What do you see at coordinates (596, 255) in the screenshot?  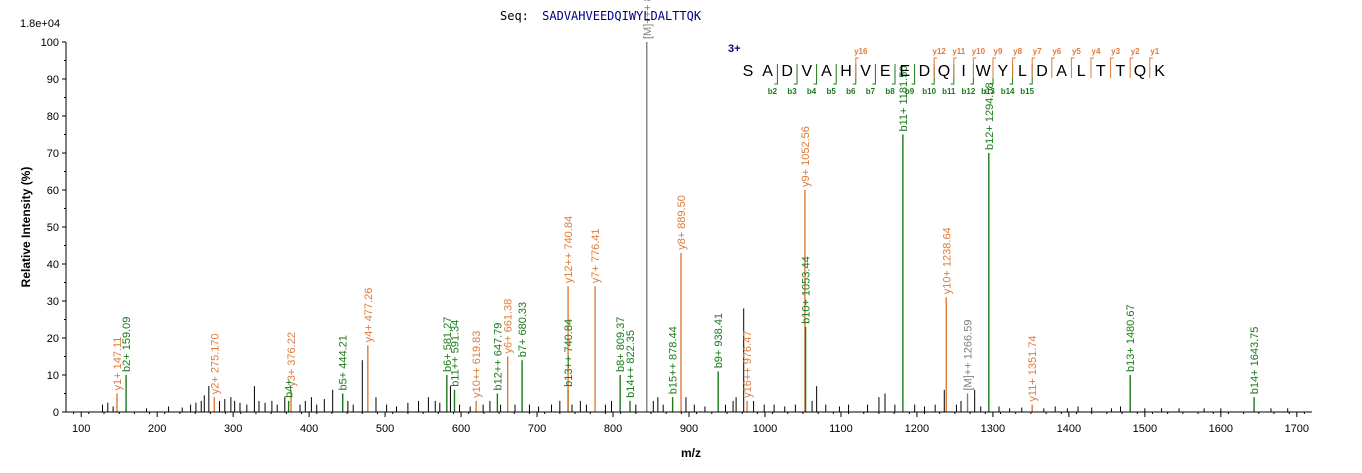 I see `peak-label-y: y7+ 776.41` at bounding box center [596, 255].